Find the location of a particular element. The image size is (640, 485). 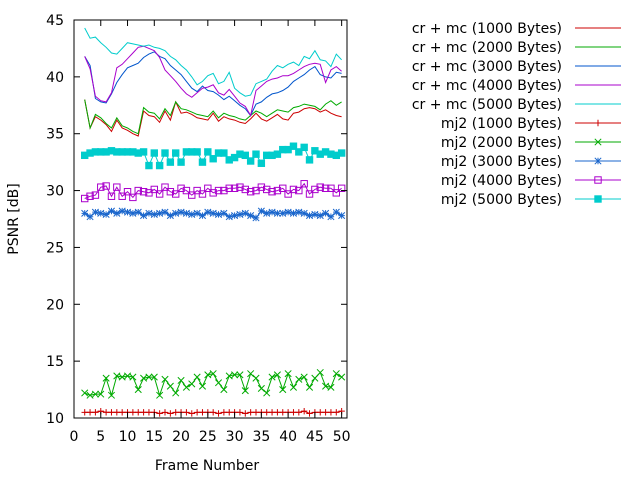

legend-label: cr + mc (4000 Bytes) is located at coordinates (487, 86).